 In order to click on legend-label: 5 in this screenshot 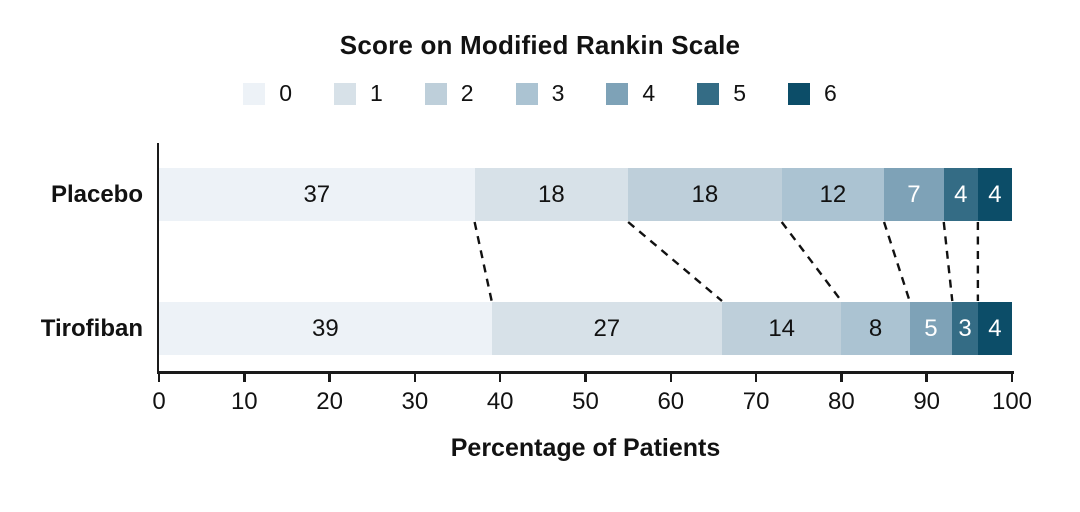, I will do `click(739, 93)`.